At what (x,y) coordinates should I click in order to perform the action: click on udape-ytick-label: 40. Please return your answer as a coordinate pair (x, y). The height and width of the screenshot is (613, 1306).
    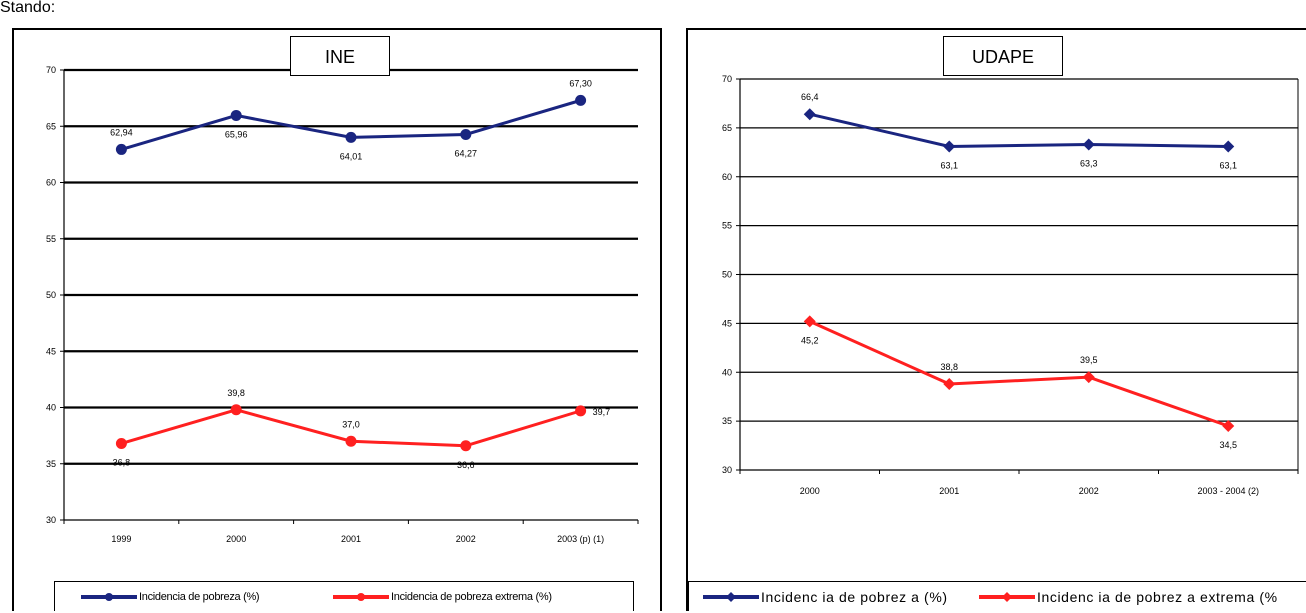
    Looking at the image, I should click on (727, 372).